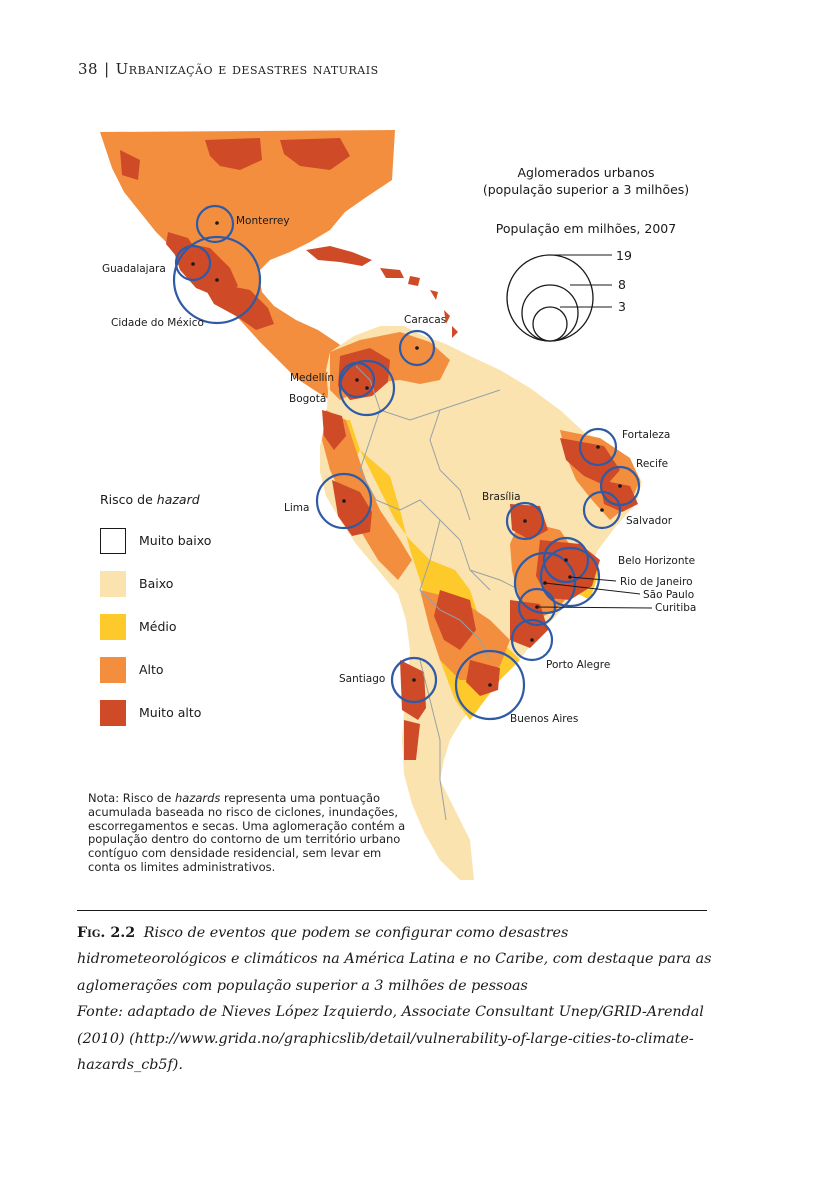 The height and width of the screenshot is (1200, 835). Describe the element at coordinates (622, 284) in the screenshot. I see `size-value-8: 8` at that location.